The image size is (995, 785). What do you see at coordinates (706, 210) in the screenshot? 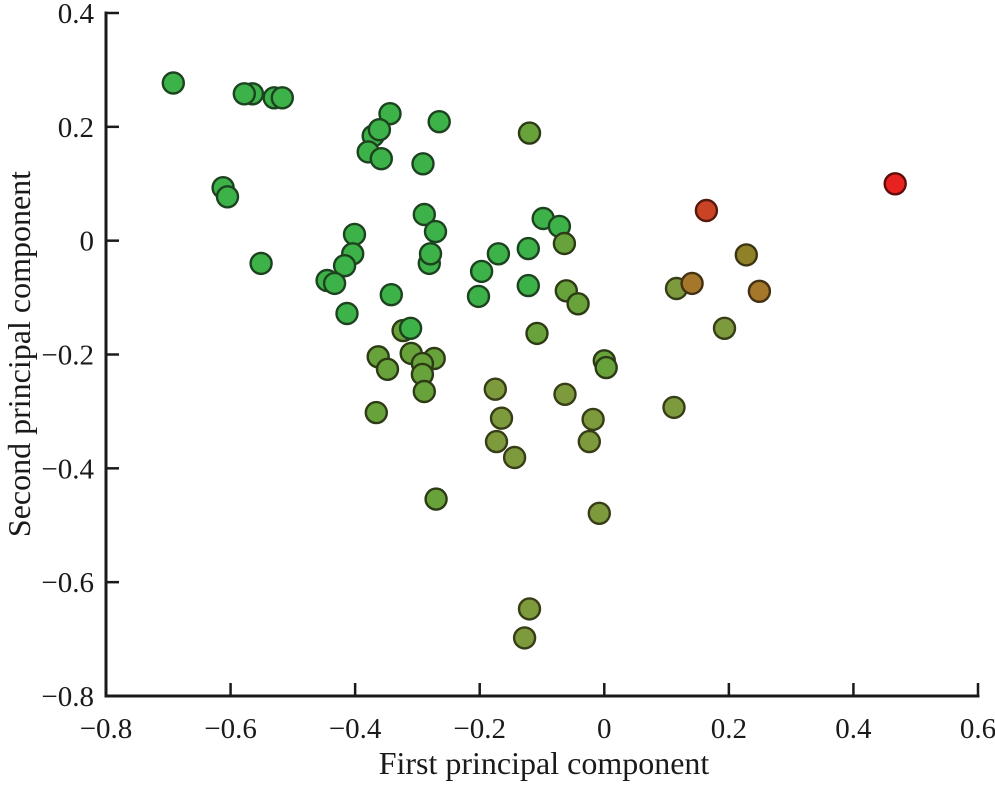
I see `data-point-red-orange` at bounding box center [706, 210].